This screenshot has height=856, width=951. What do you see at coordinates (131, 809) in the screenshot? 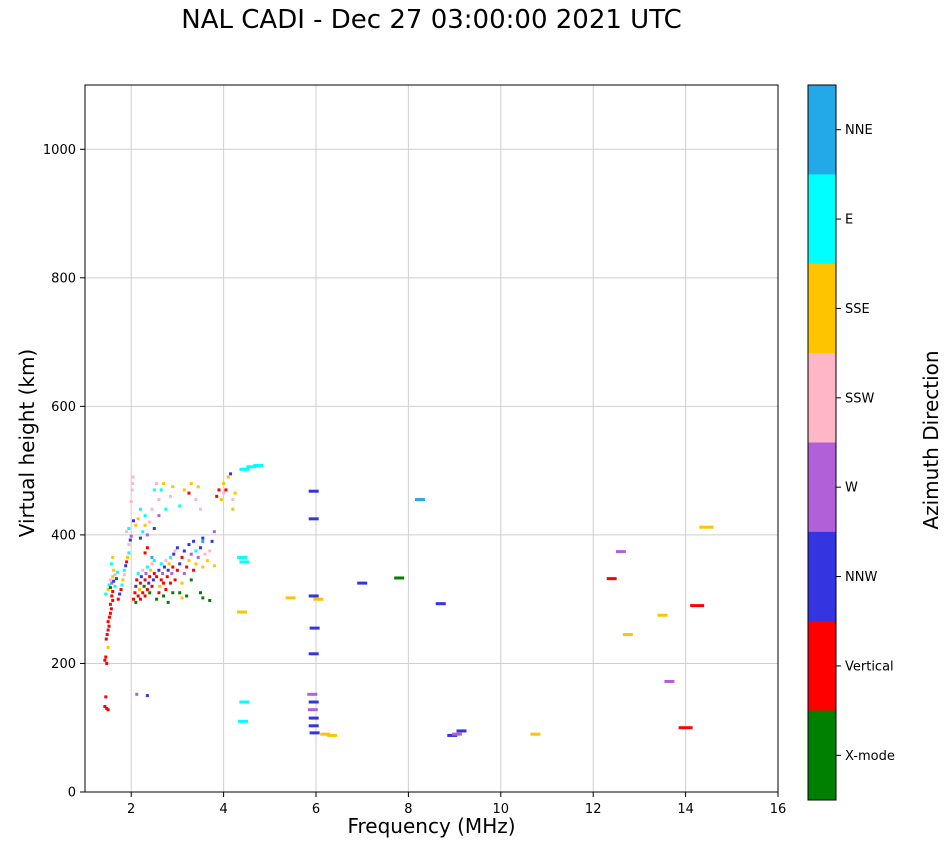
I see `x-tick-label: 2` at bounding box center [131, 809].